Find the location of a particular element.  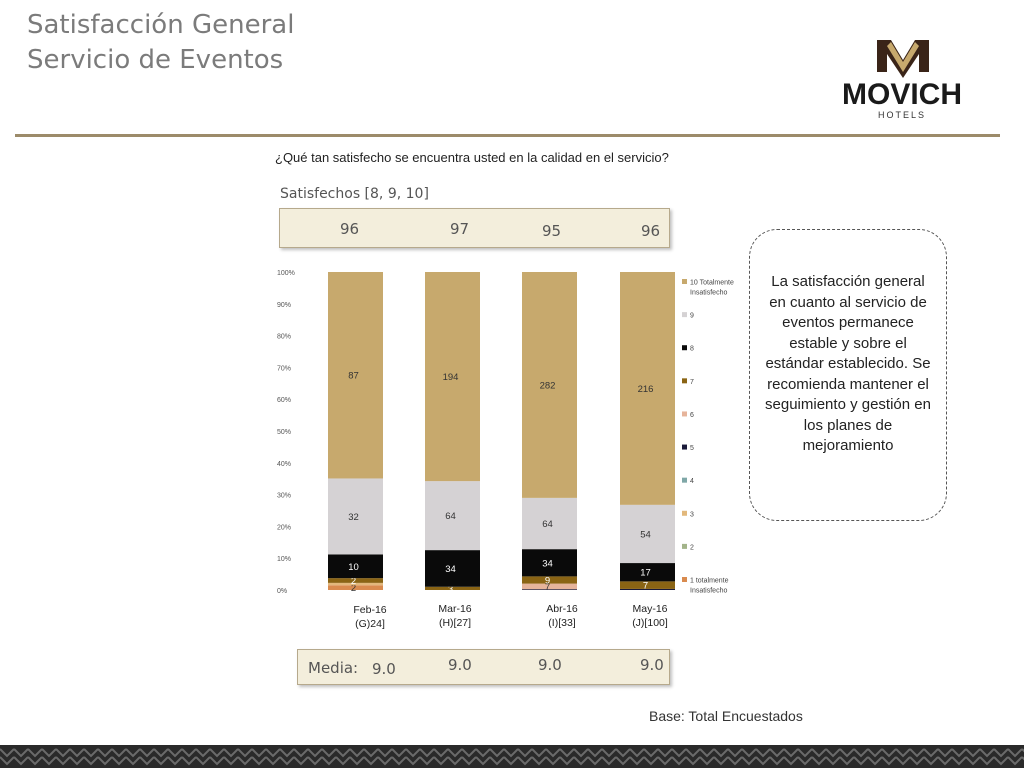

media-value-feb: 9.0 is located at coordinates (384, 669).